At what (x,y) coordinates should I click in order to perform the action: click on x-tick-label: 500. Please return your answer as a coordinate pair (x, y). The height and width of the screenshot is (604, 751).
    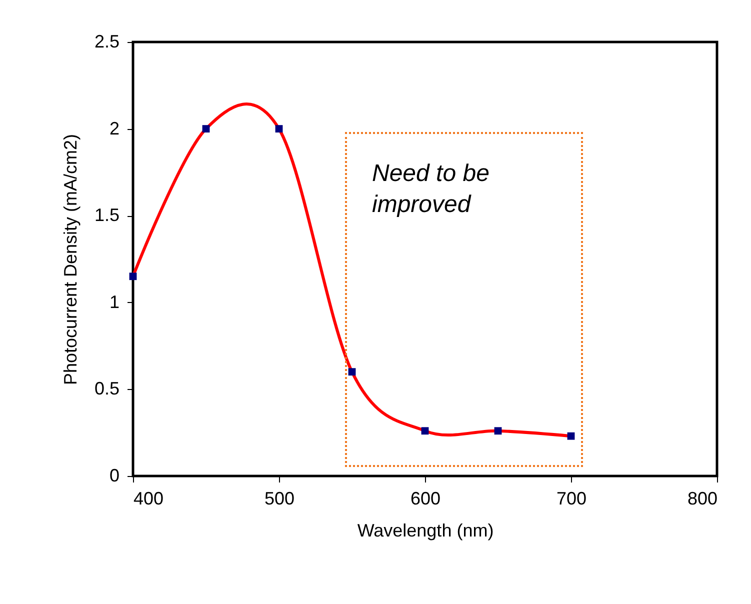
    Looking at the image, I should click on (279, 498).